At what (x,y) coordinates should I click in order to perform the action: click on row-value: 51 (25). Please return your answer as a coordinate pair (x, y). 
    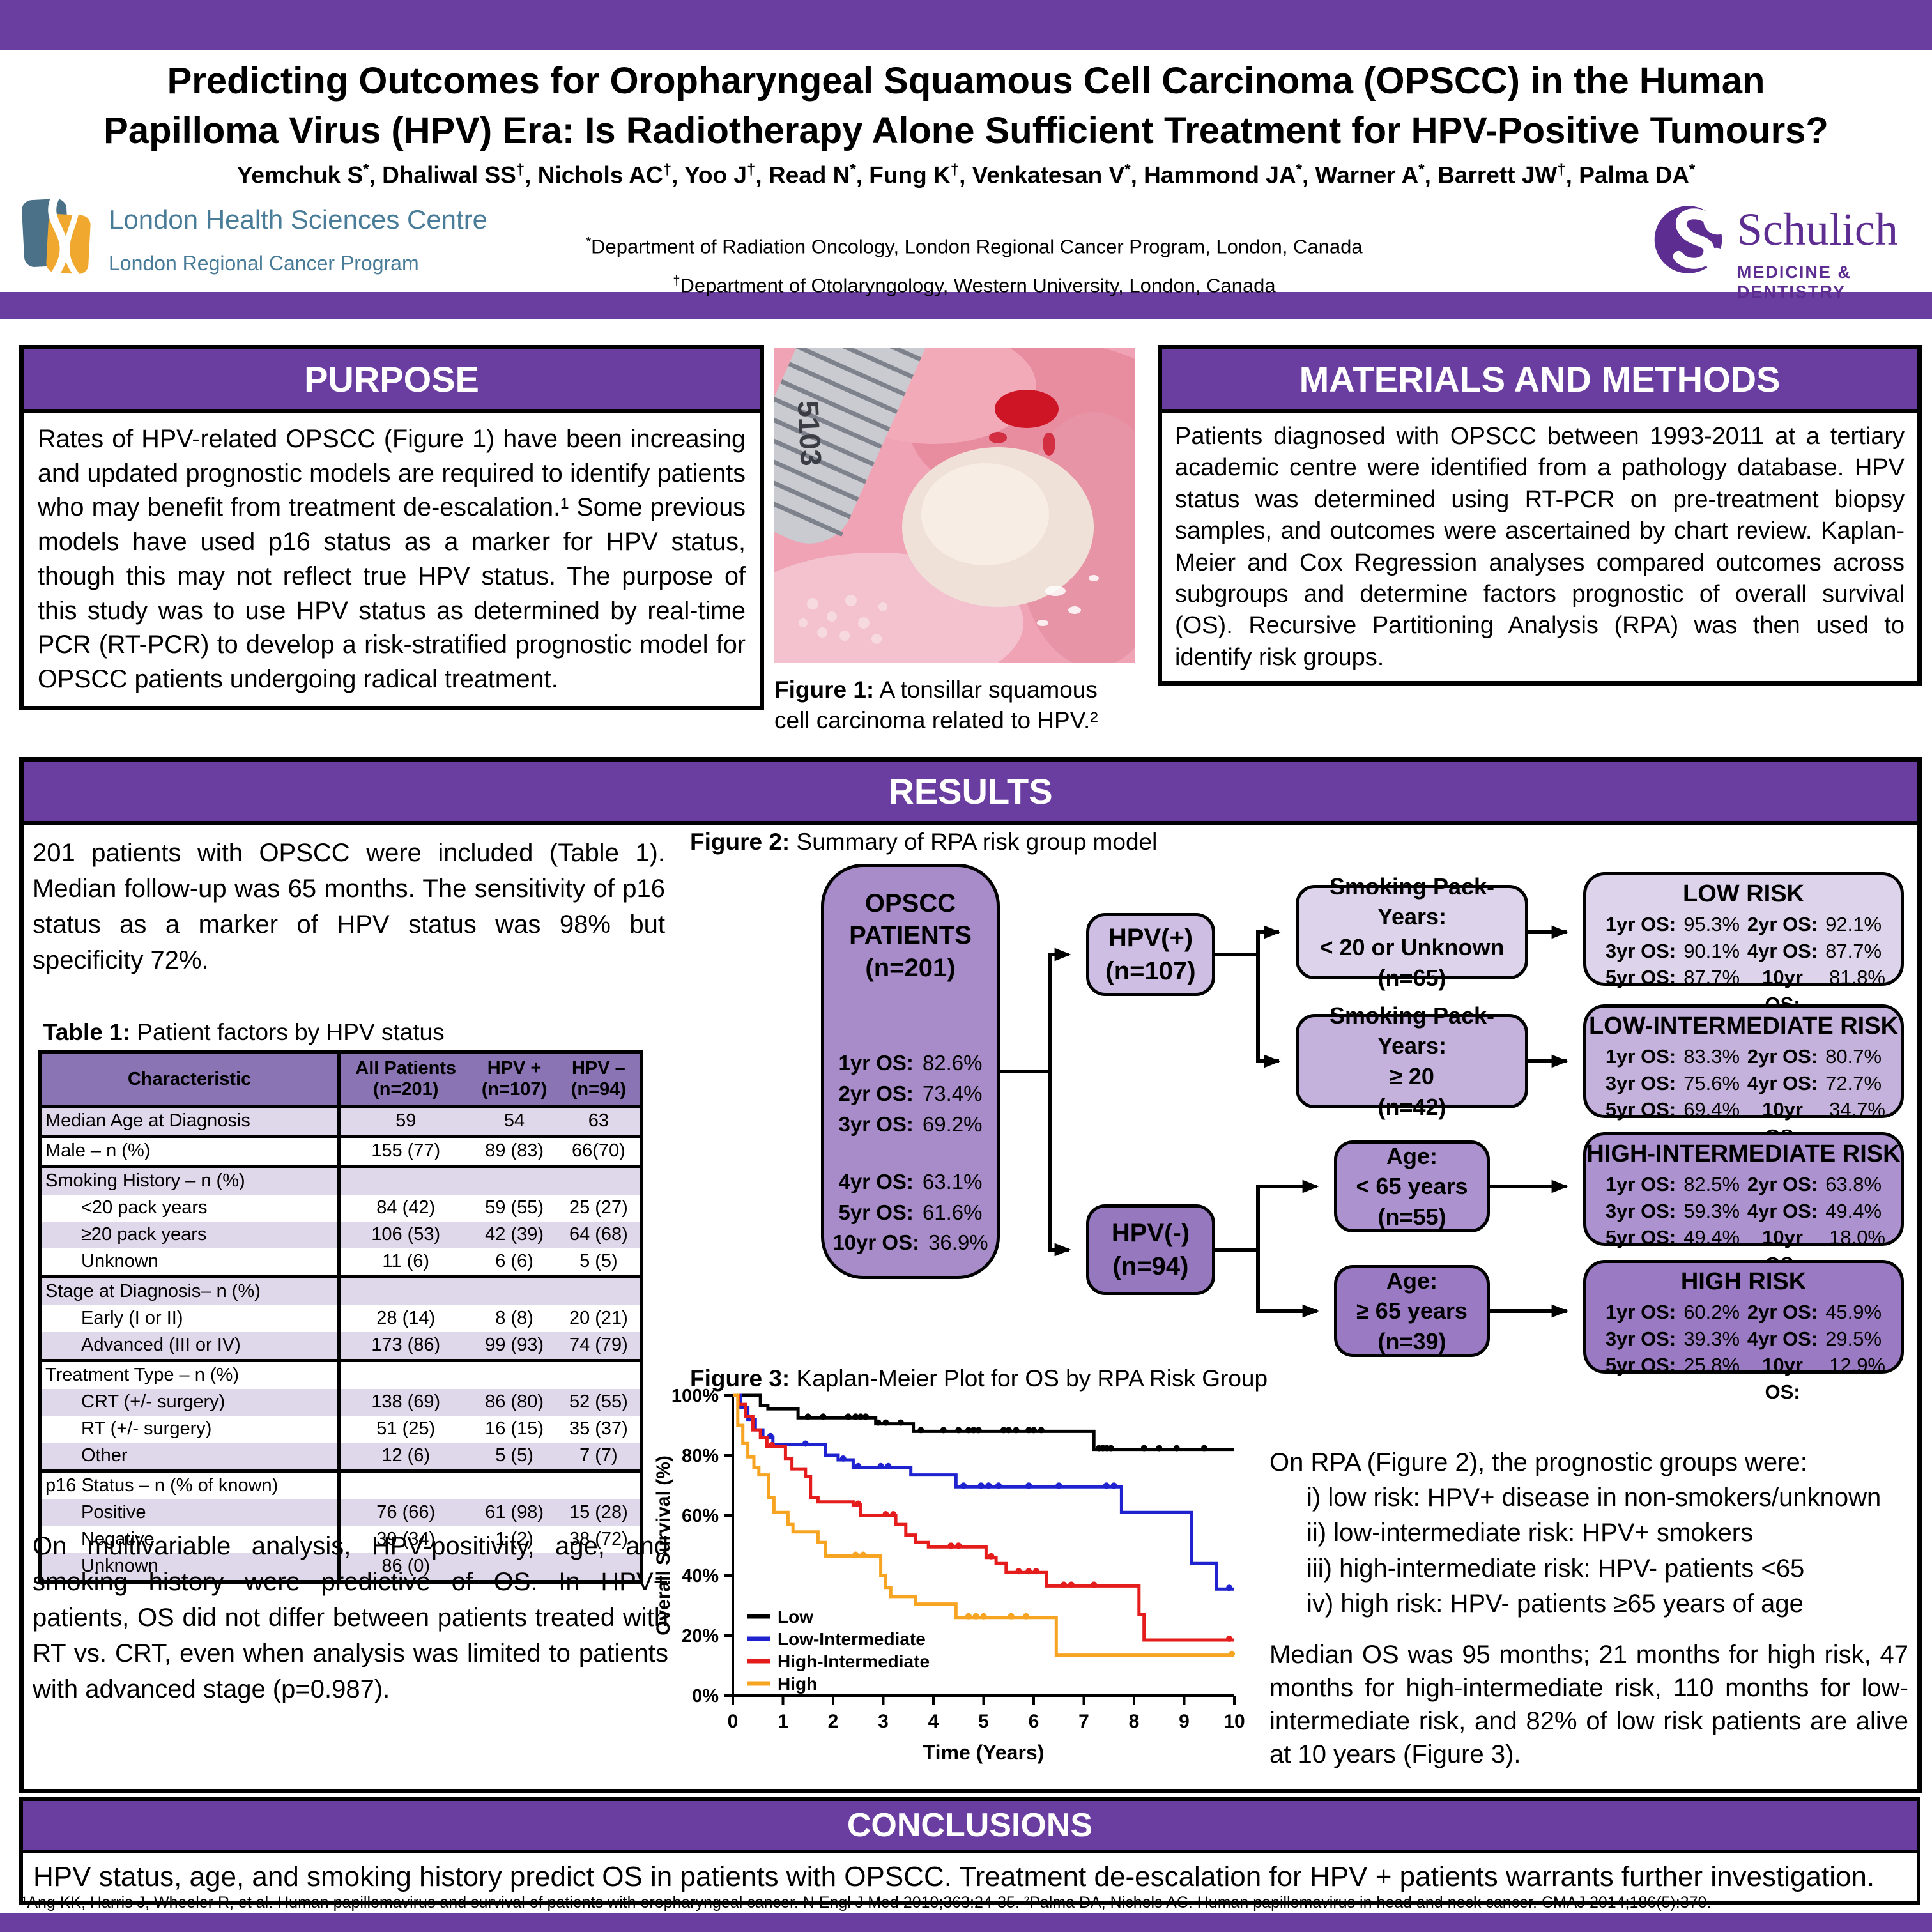
    Looking at the image, I should click on (406, 1428).